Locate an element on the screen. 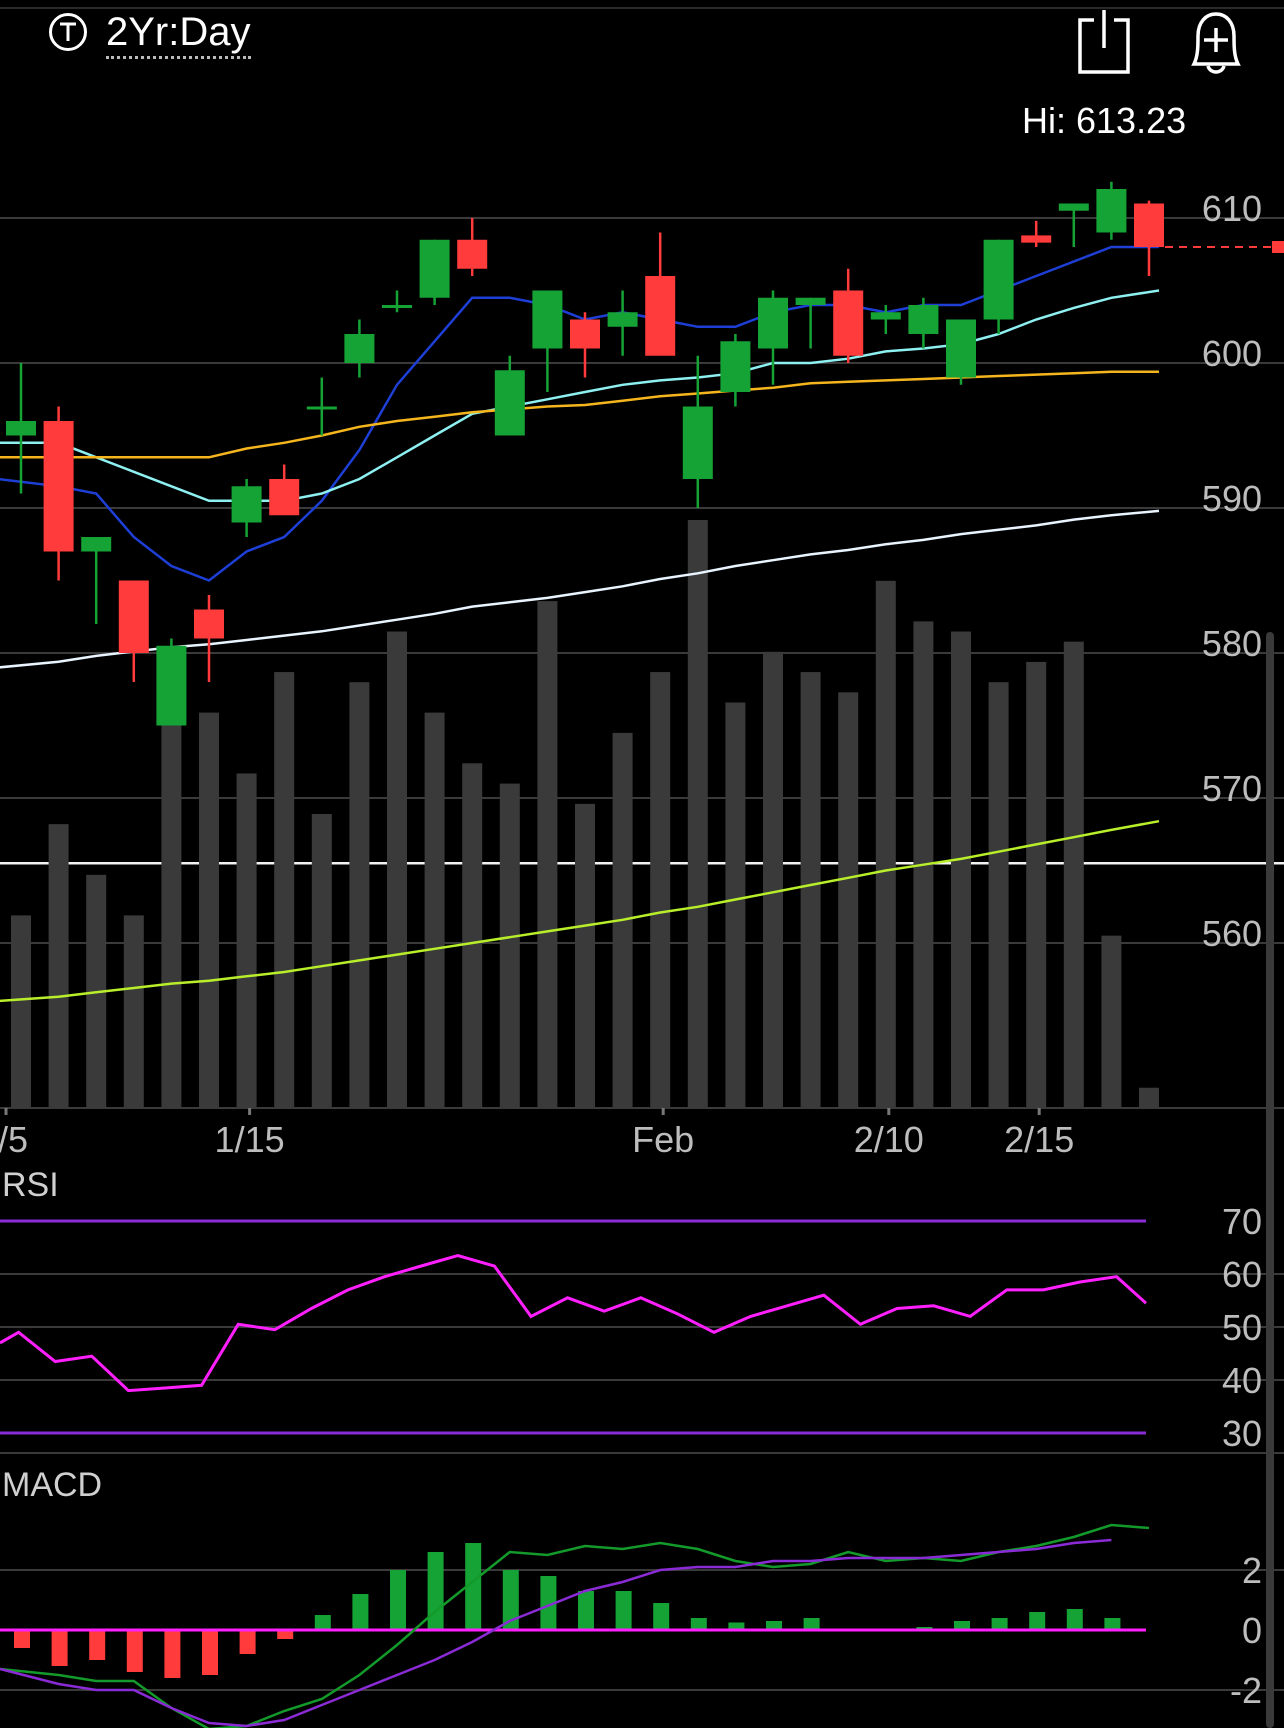 The image size is (1284, 1728). bell-plus-icon is located at coordinates (1216, 41).